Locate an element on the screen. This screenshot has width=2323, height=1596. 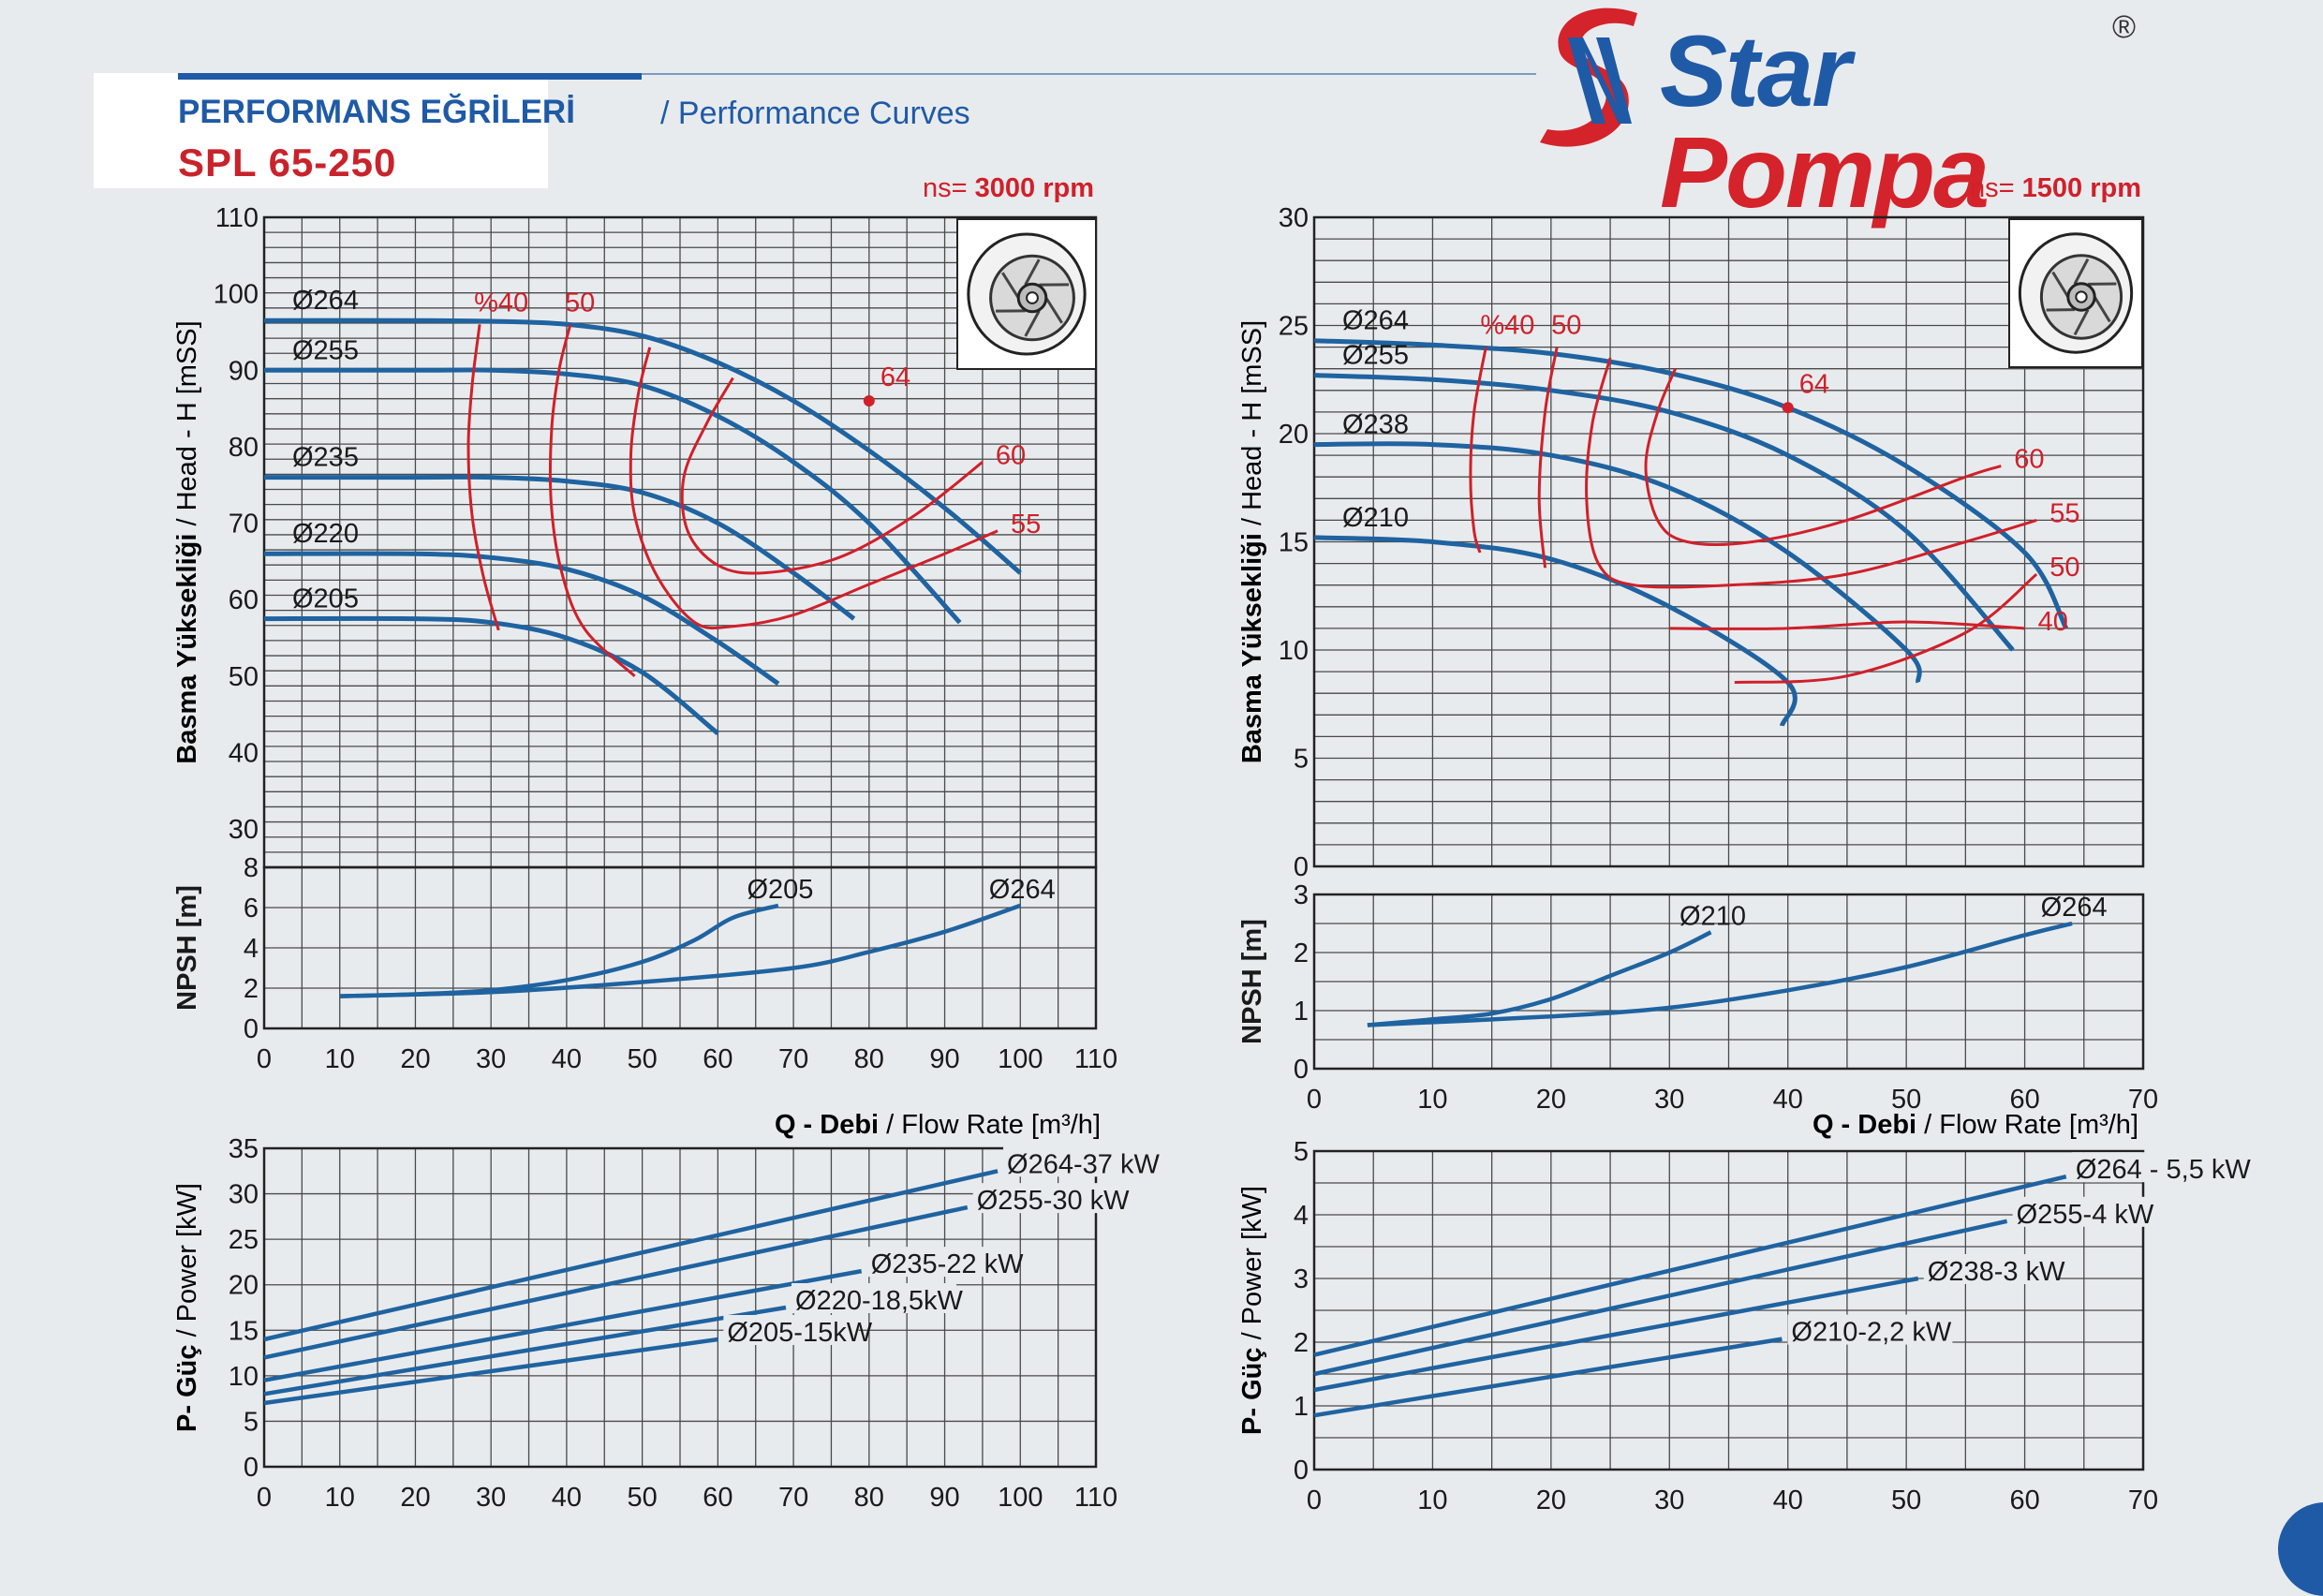
npsh-left-x-tick-label: 20 is located at coordinates (415, 1059).